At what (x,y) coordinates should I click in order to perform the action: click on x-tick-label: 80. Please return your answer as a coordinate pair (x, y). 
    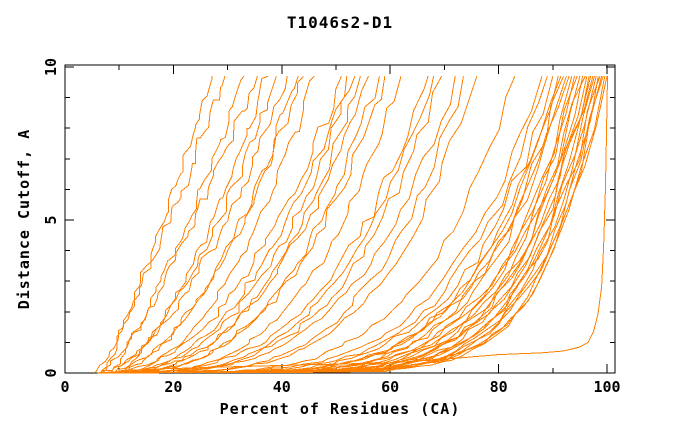
    Looking at the image, I should click on (498, 387).